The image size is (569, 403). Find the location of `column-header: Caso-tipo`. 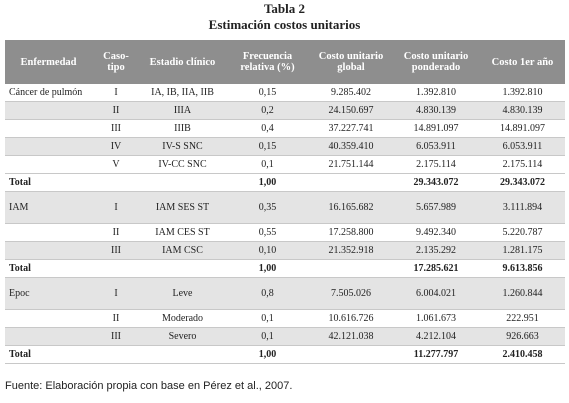

column-header: Caso-tipo is located at coordinates (116, 62).